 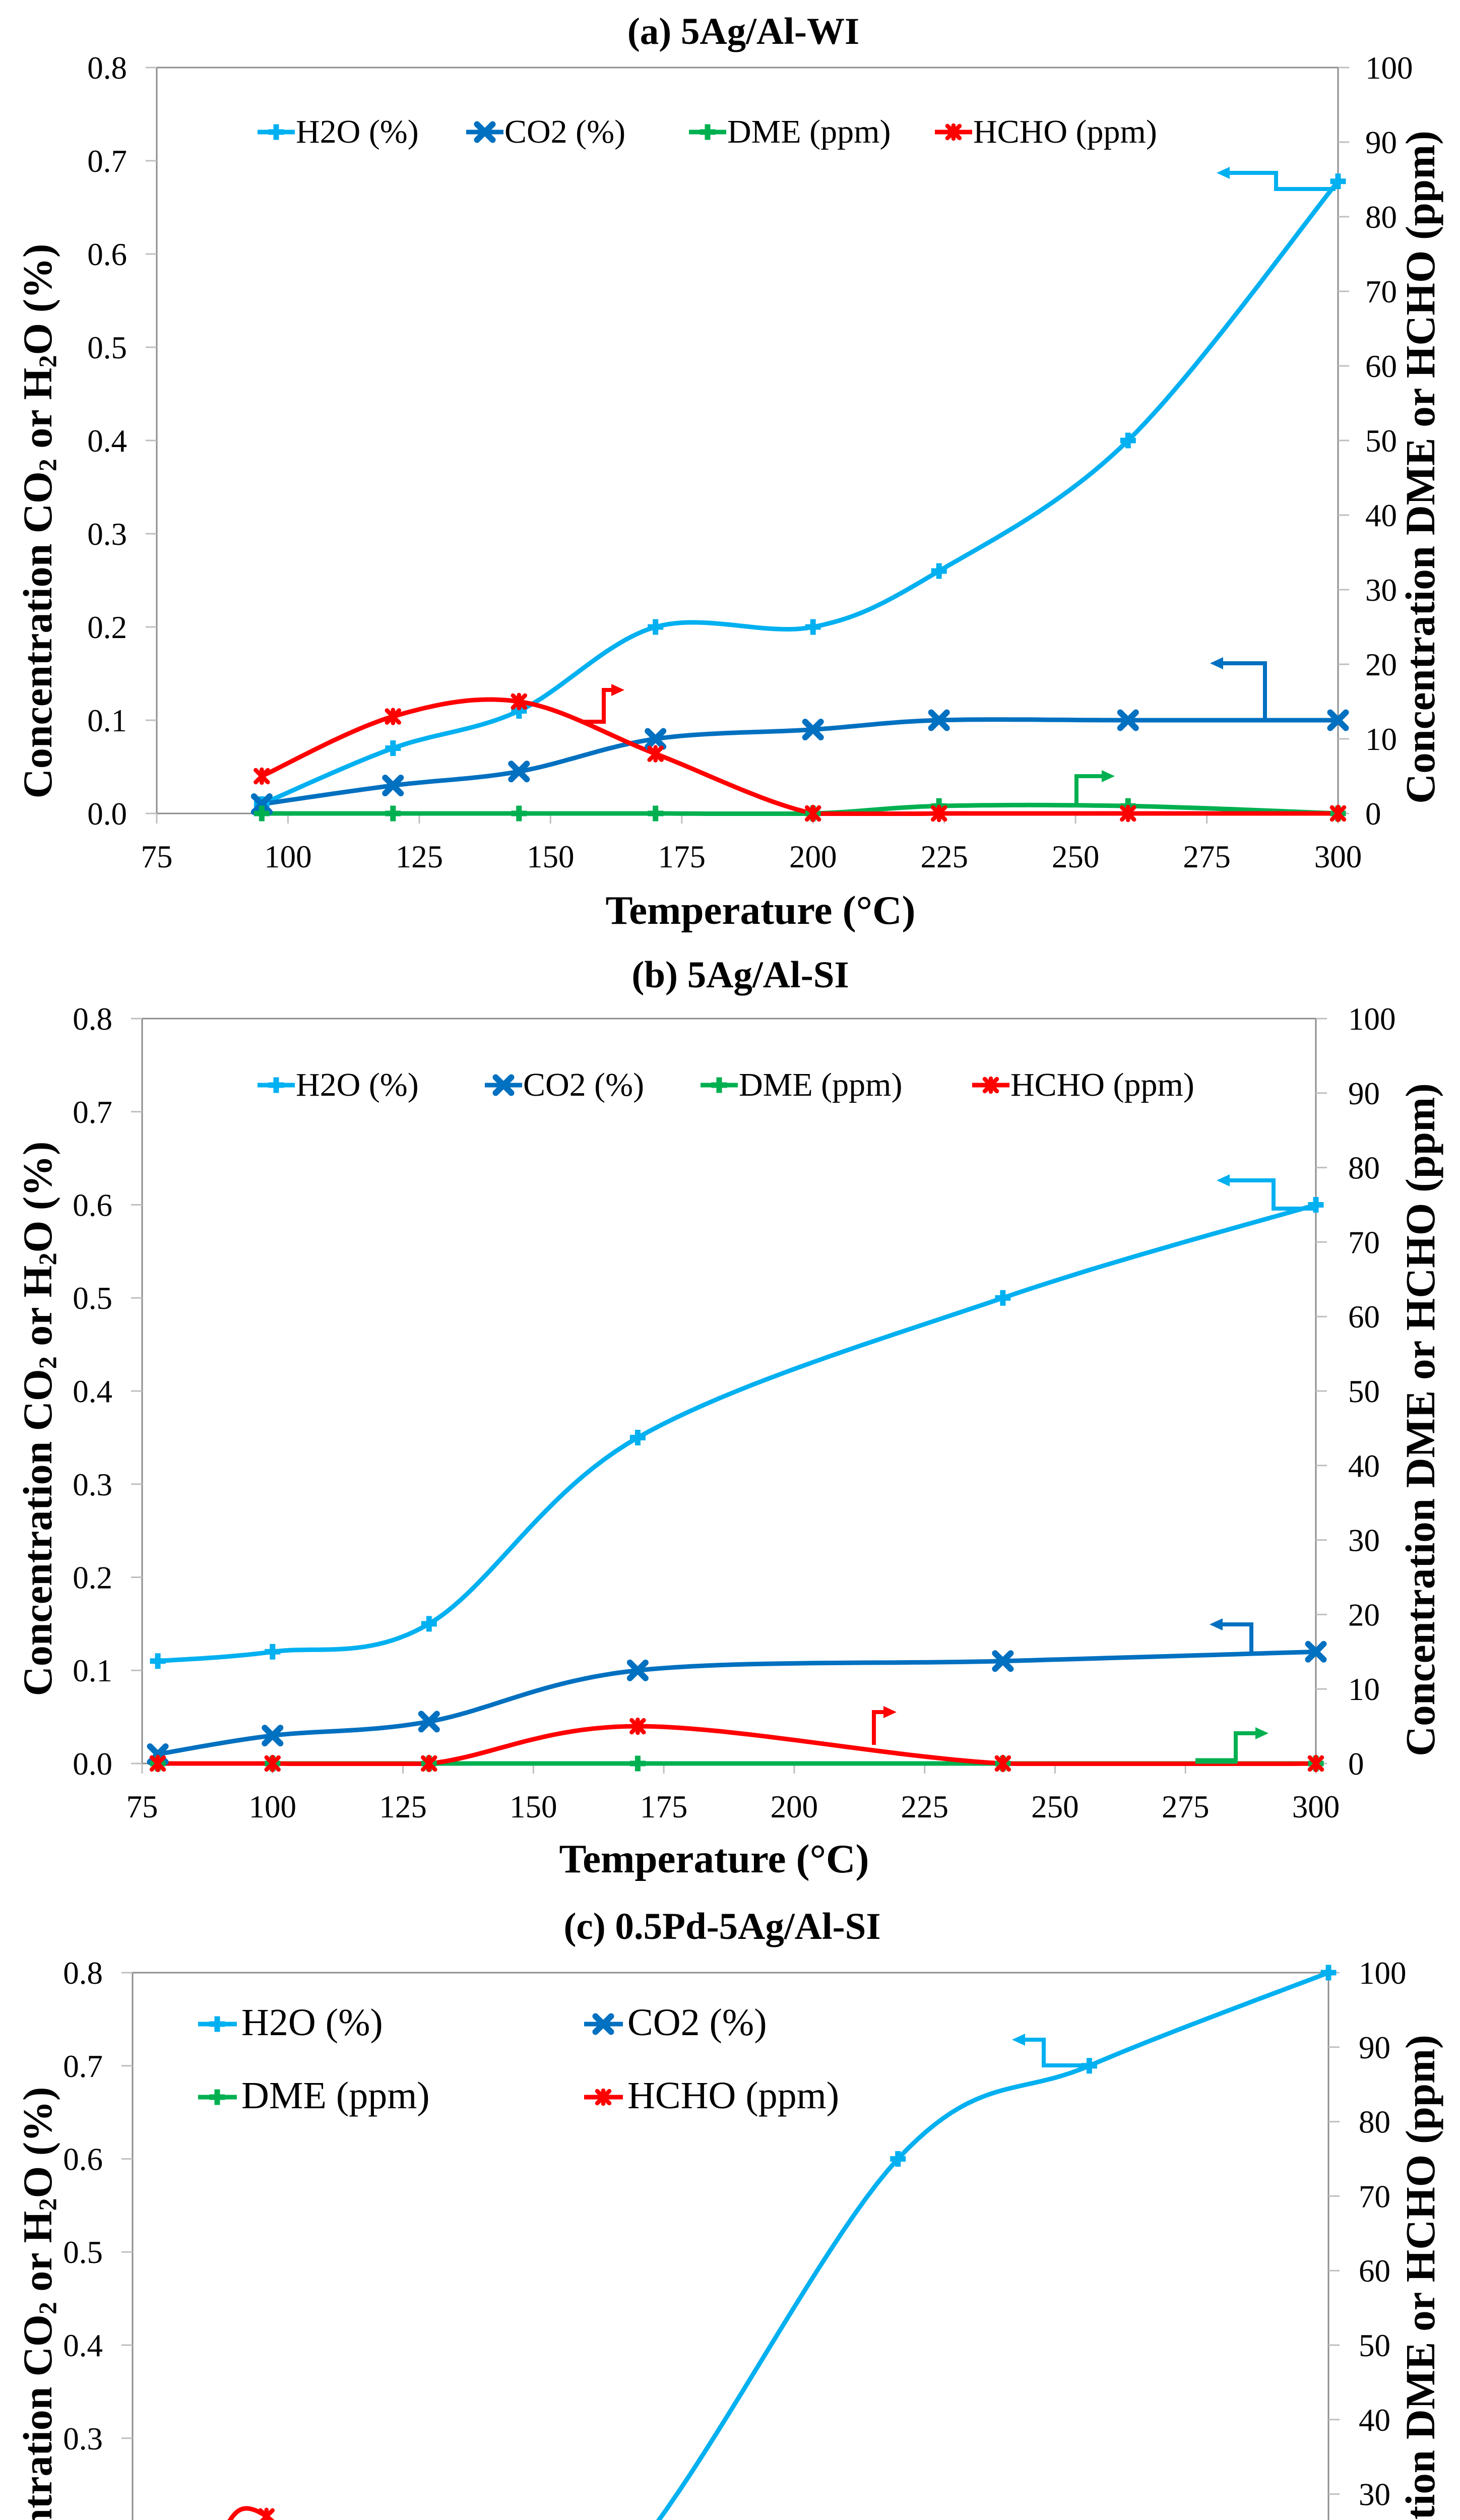 What do you see at coordinates (743, 31) in the screenshot?
I see `svg-text: (a) 5Ag/Al-WI` at bounding box center [743, 31].